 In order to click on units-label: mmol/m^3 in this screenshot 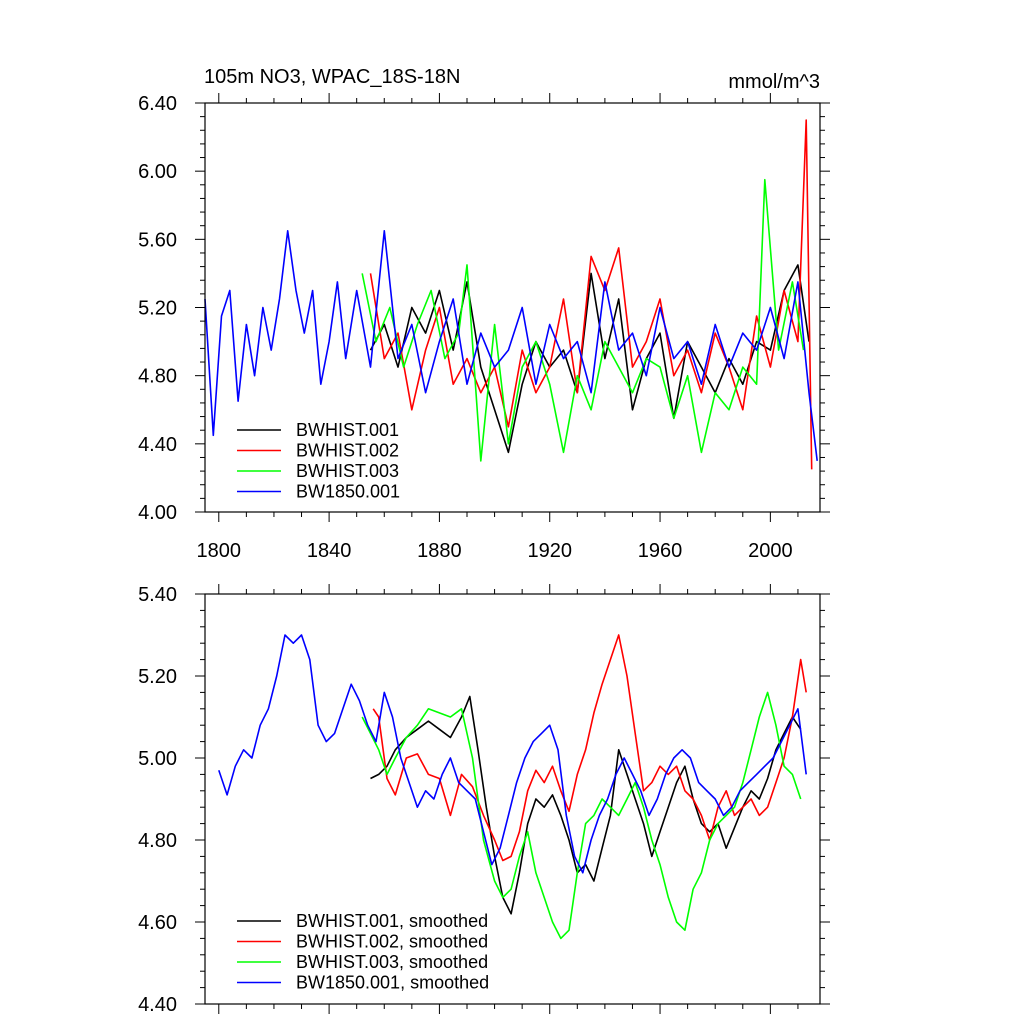, I will do `click(774, 82)`.